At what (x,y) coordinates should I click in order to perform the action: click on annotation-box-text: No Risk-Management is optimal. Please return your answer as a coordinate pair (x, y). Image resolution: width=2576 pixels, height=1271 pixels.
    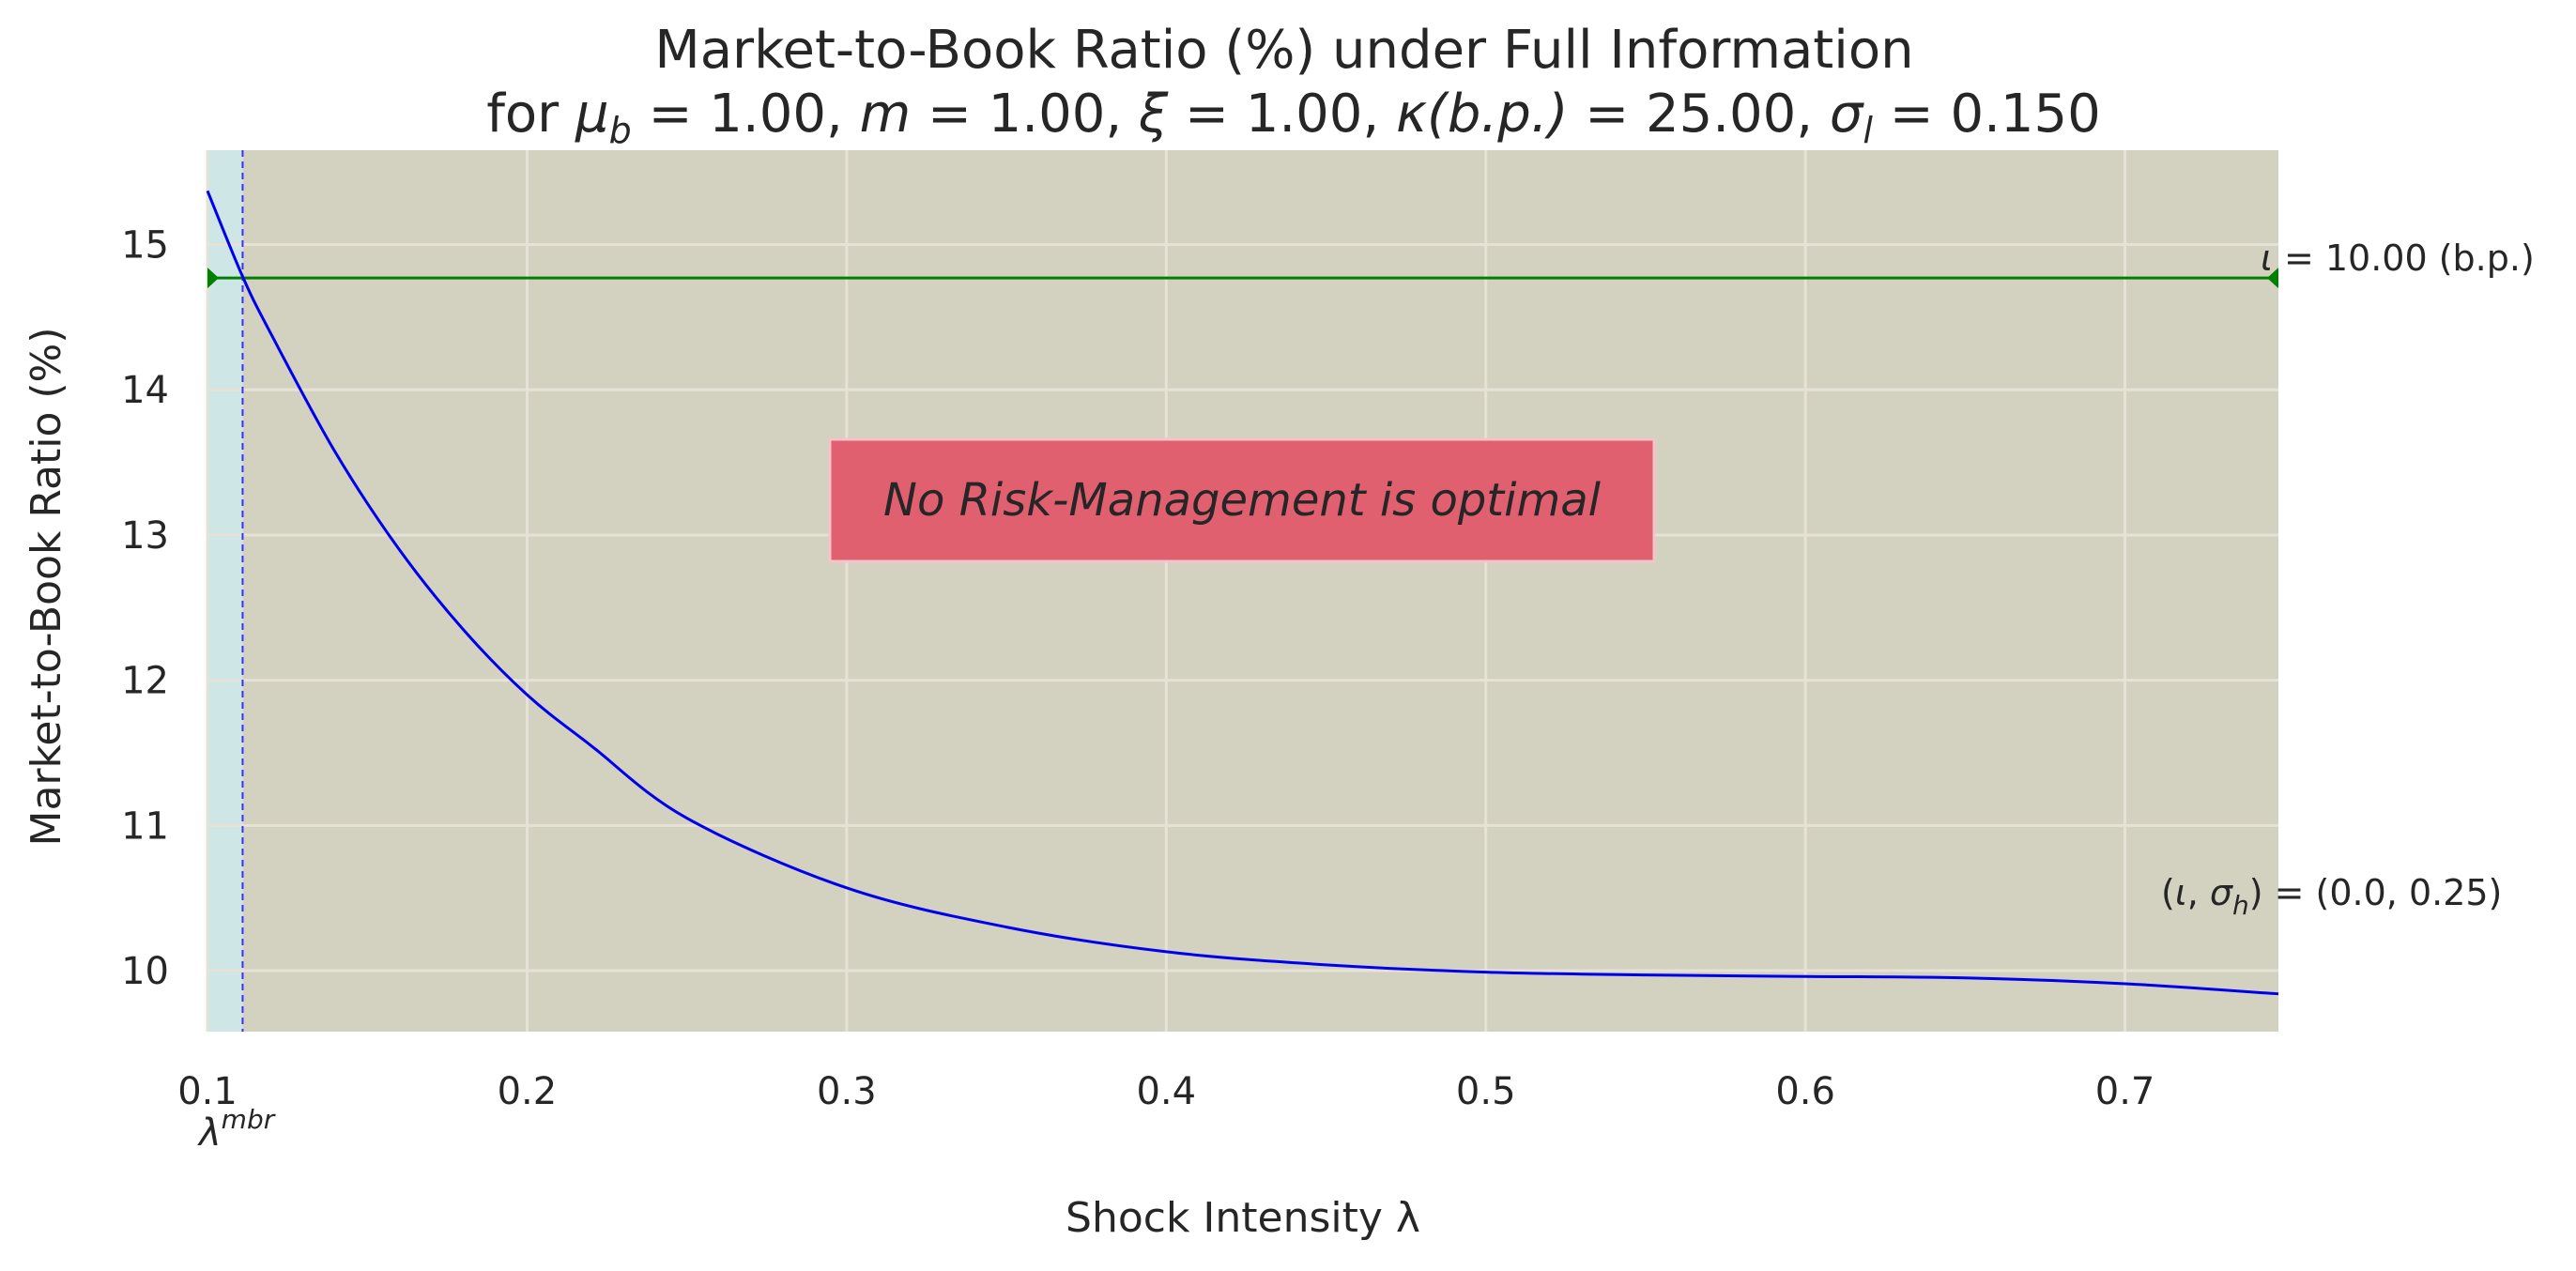
    Looking at the image, I should click on (1243, 500).